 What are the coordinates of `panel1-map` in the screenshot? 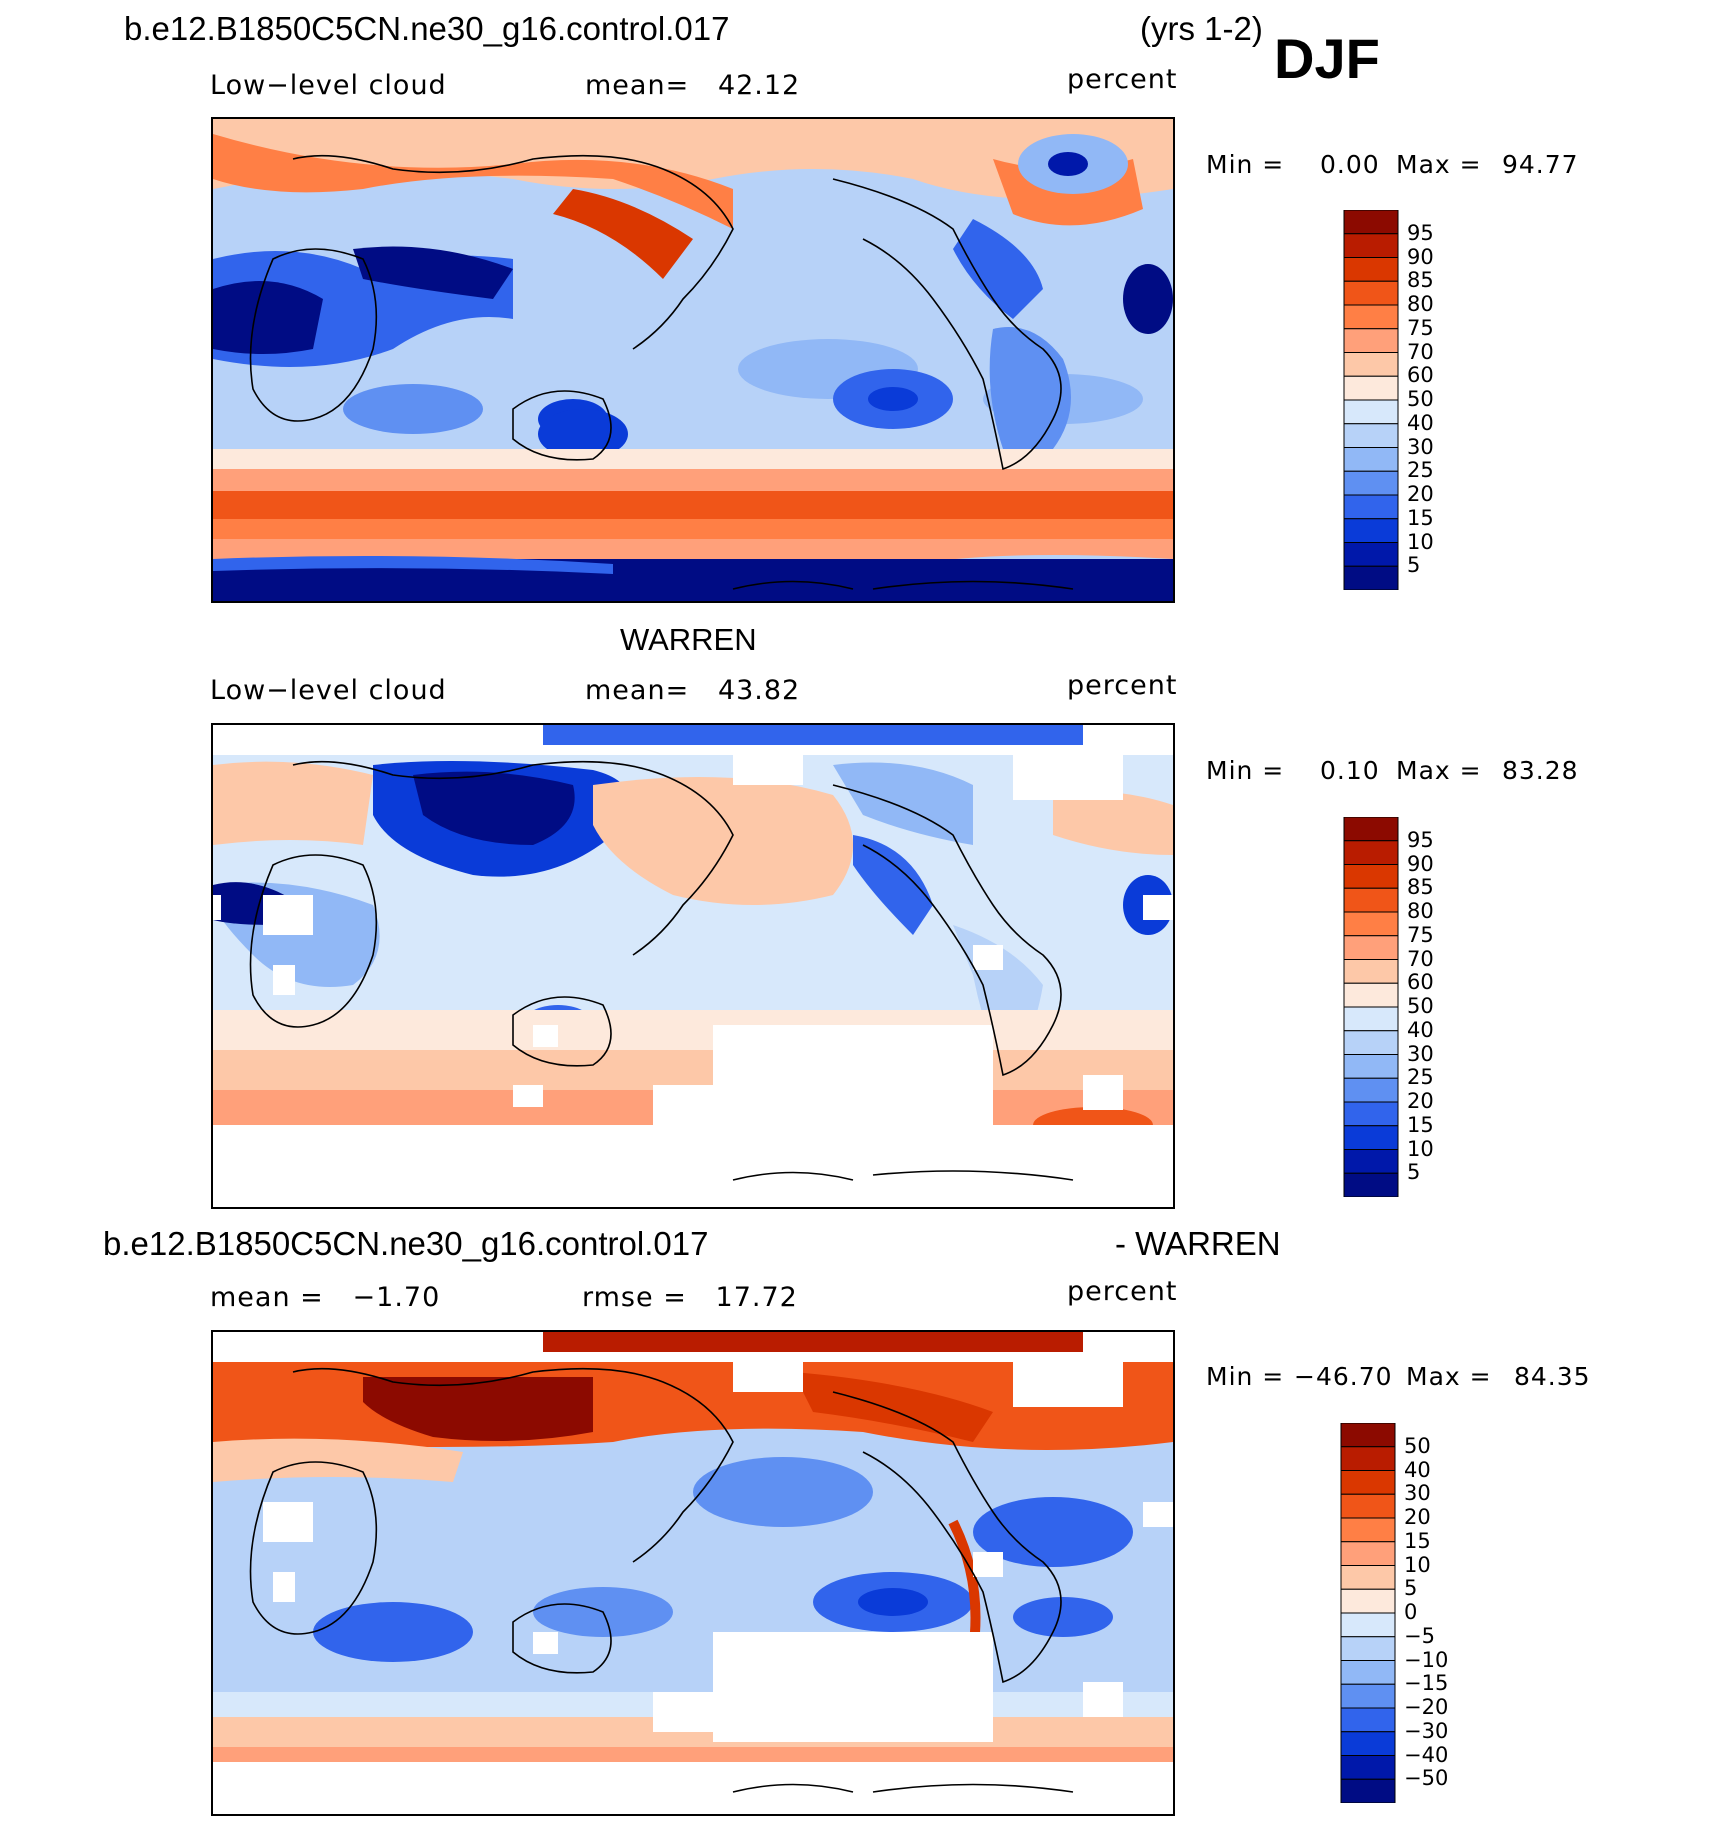 It's located at (693, 360).